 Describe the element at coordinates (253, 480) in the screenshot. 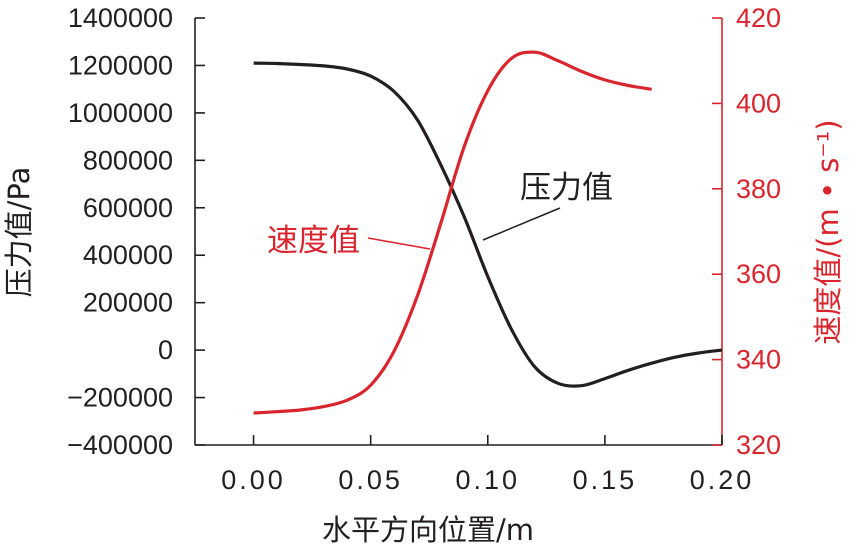

I see `x-tick-label: 0.00` at that location.